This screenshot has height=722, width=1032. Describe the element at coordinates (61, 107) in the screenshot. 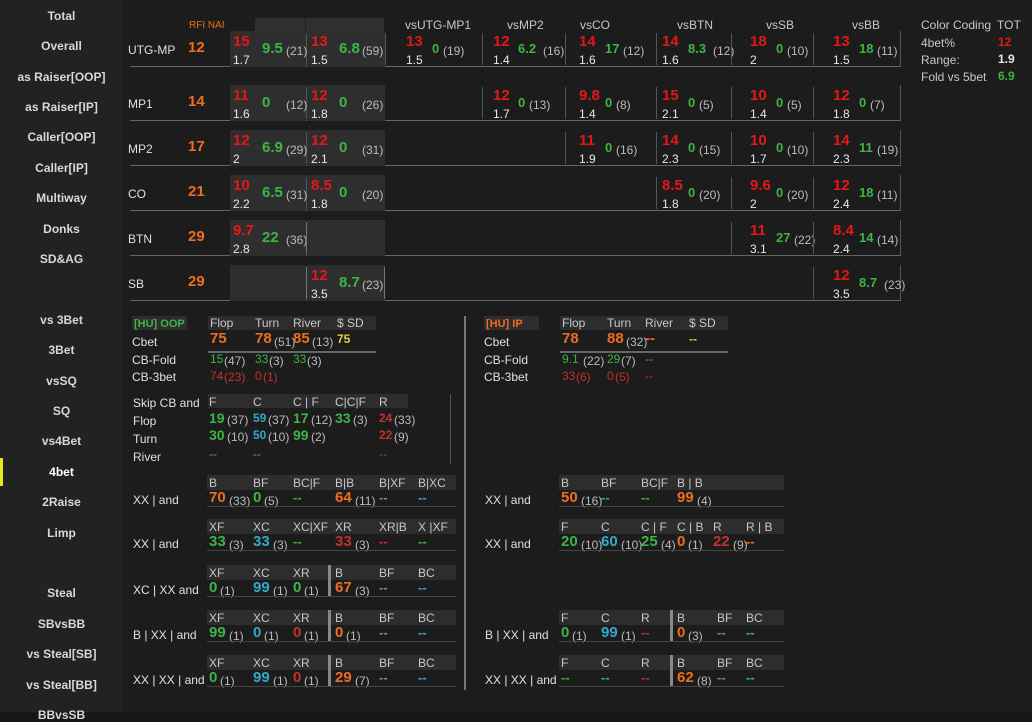

I see `nav-as-raiser-ip: as Raiser[IP]` at that location.